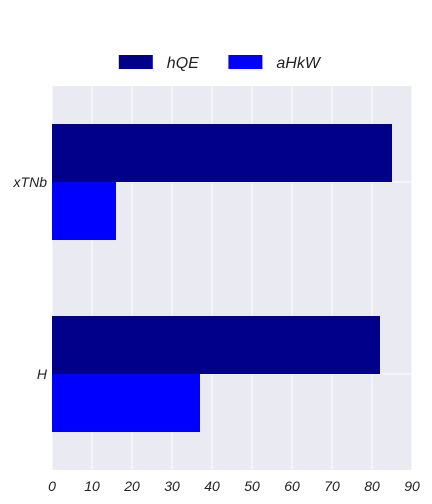 Image resolution: width=432 pixels, height=504 pixels. I want to click on bar-aHkW-H, so click(126, 403).